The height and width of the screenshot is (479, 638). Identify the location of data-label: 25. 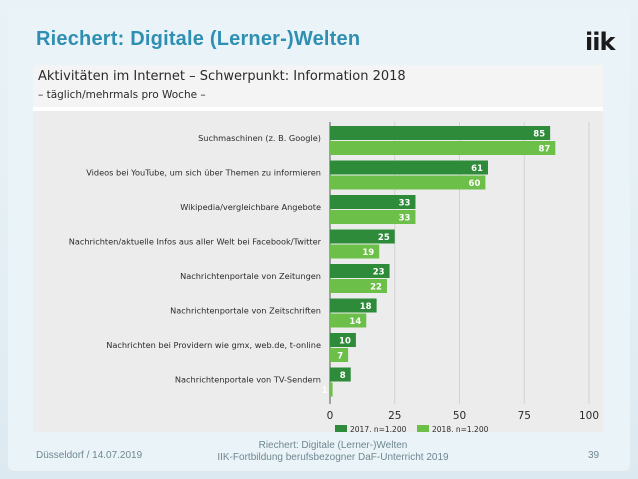
(384, 238).